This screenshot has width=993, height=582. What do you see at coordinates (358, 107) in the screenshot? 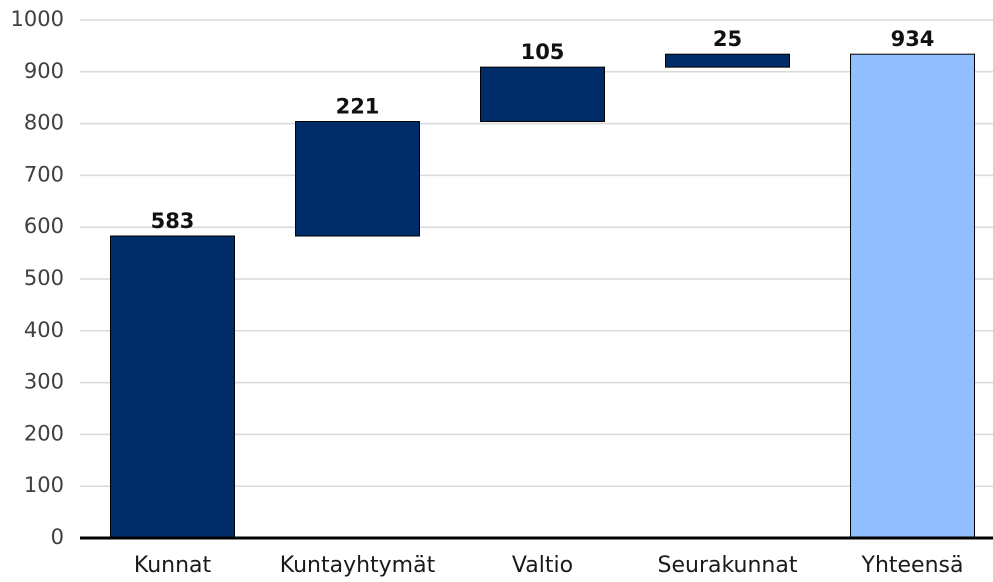
I see `value-label: 221` at bounding box center [358, 107].